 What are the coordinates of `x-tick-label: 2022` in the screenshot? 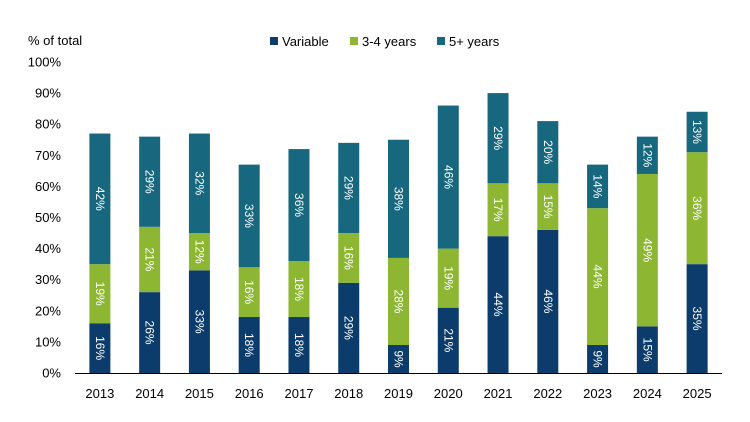 It's located at (547, 393).